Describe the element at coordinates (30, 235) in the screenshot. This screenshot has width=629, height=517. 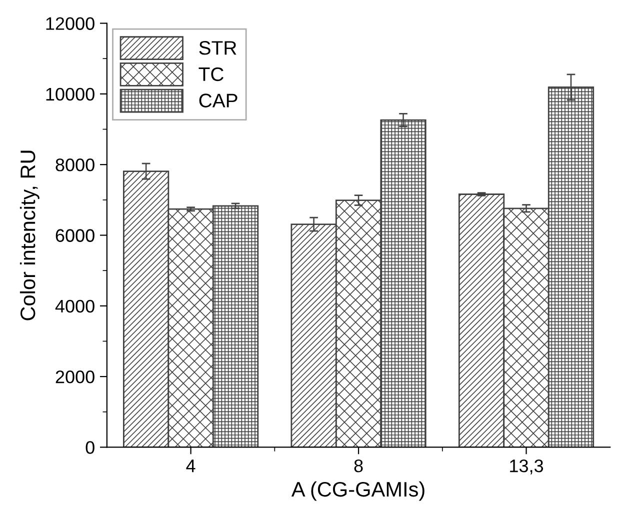
I see `y-axis-title: Color intencity, RU` at that location.